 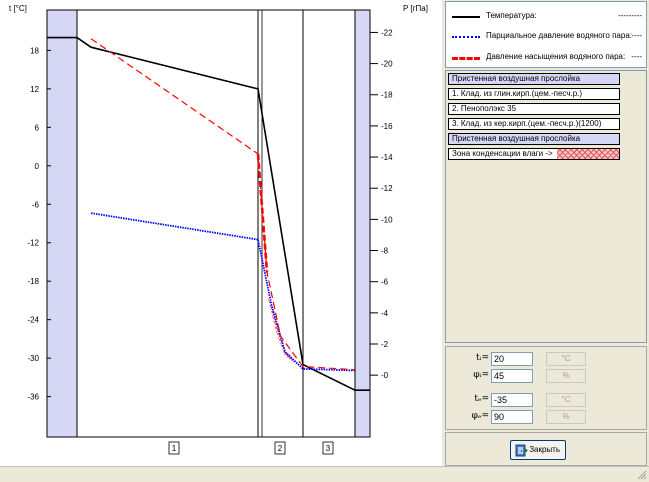 What do you see at coordinates (387, 32) in the screenshot?
I see `right-tick-label-0: -22` at bounding box center [387, 32].